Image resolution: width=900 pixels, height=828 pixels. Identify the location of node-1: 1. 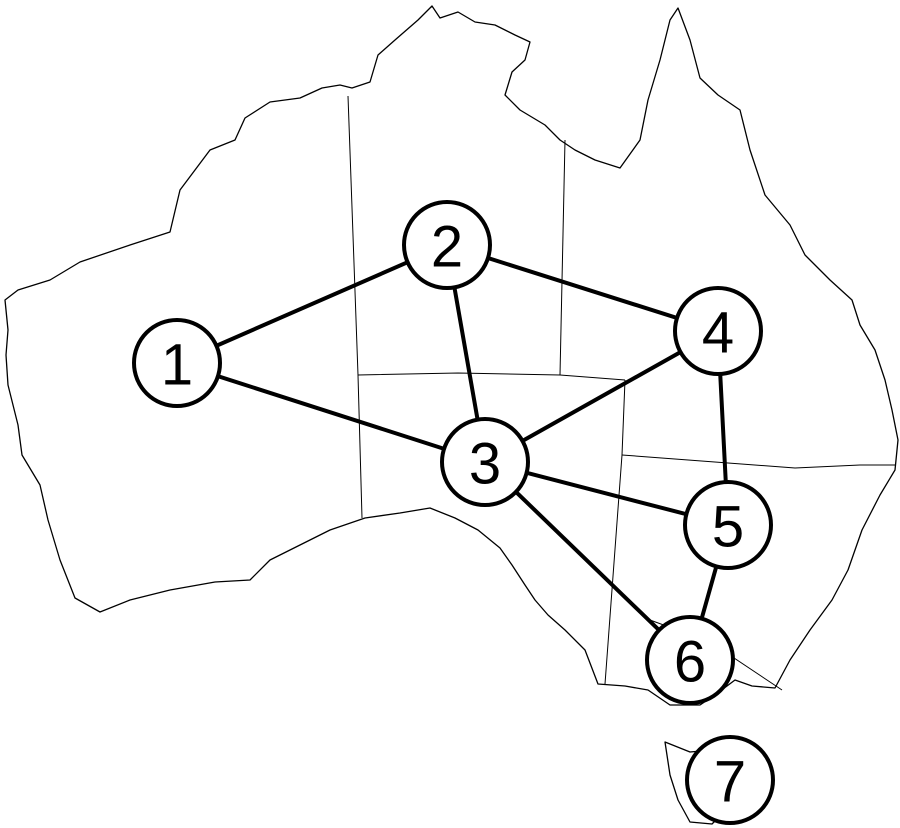
(177, 363).